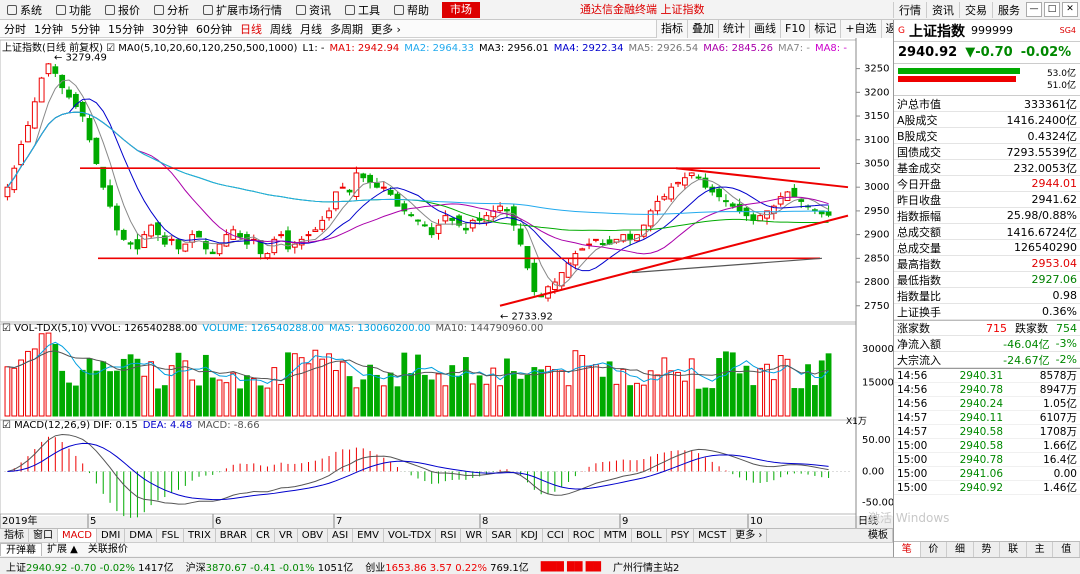 This screenshot has height=574, width=1080. I want to click on status-index: 创业1653.86 3.57 0.22% 769.1亿, so click(447, 566).